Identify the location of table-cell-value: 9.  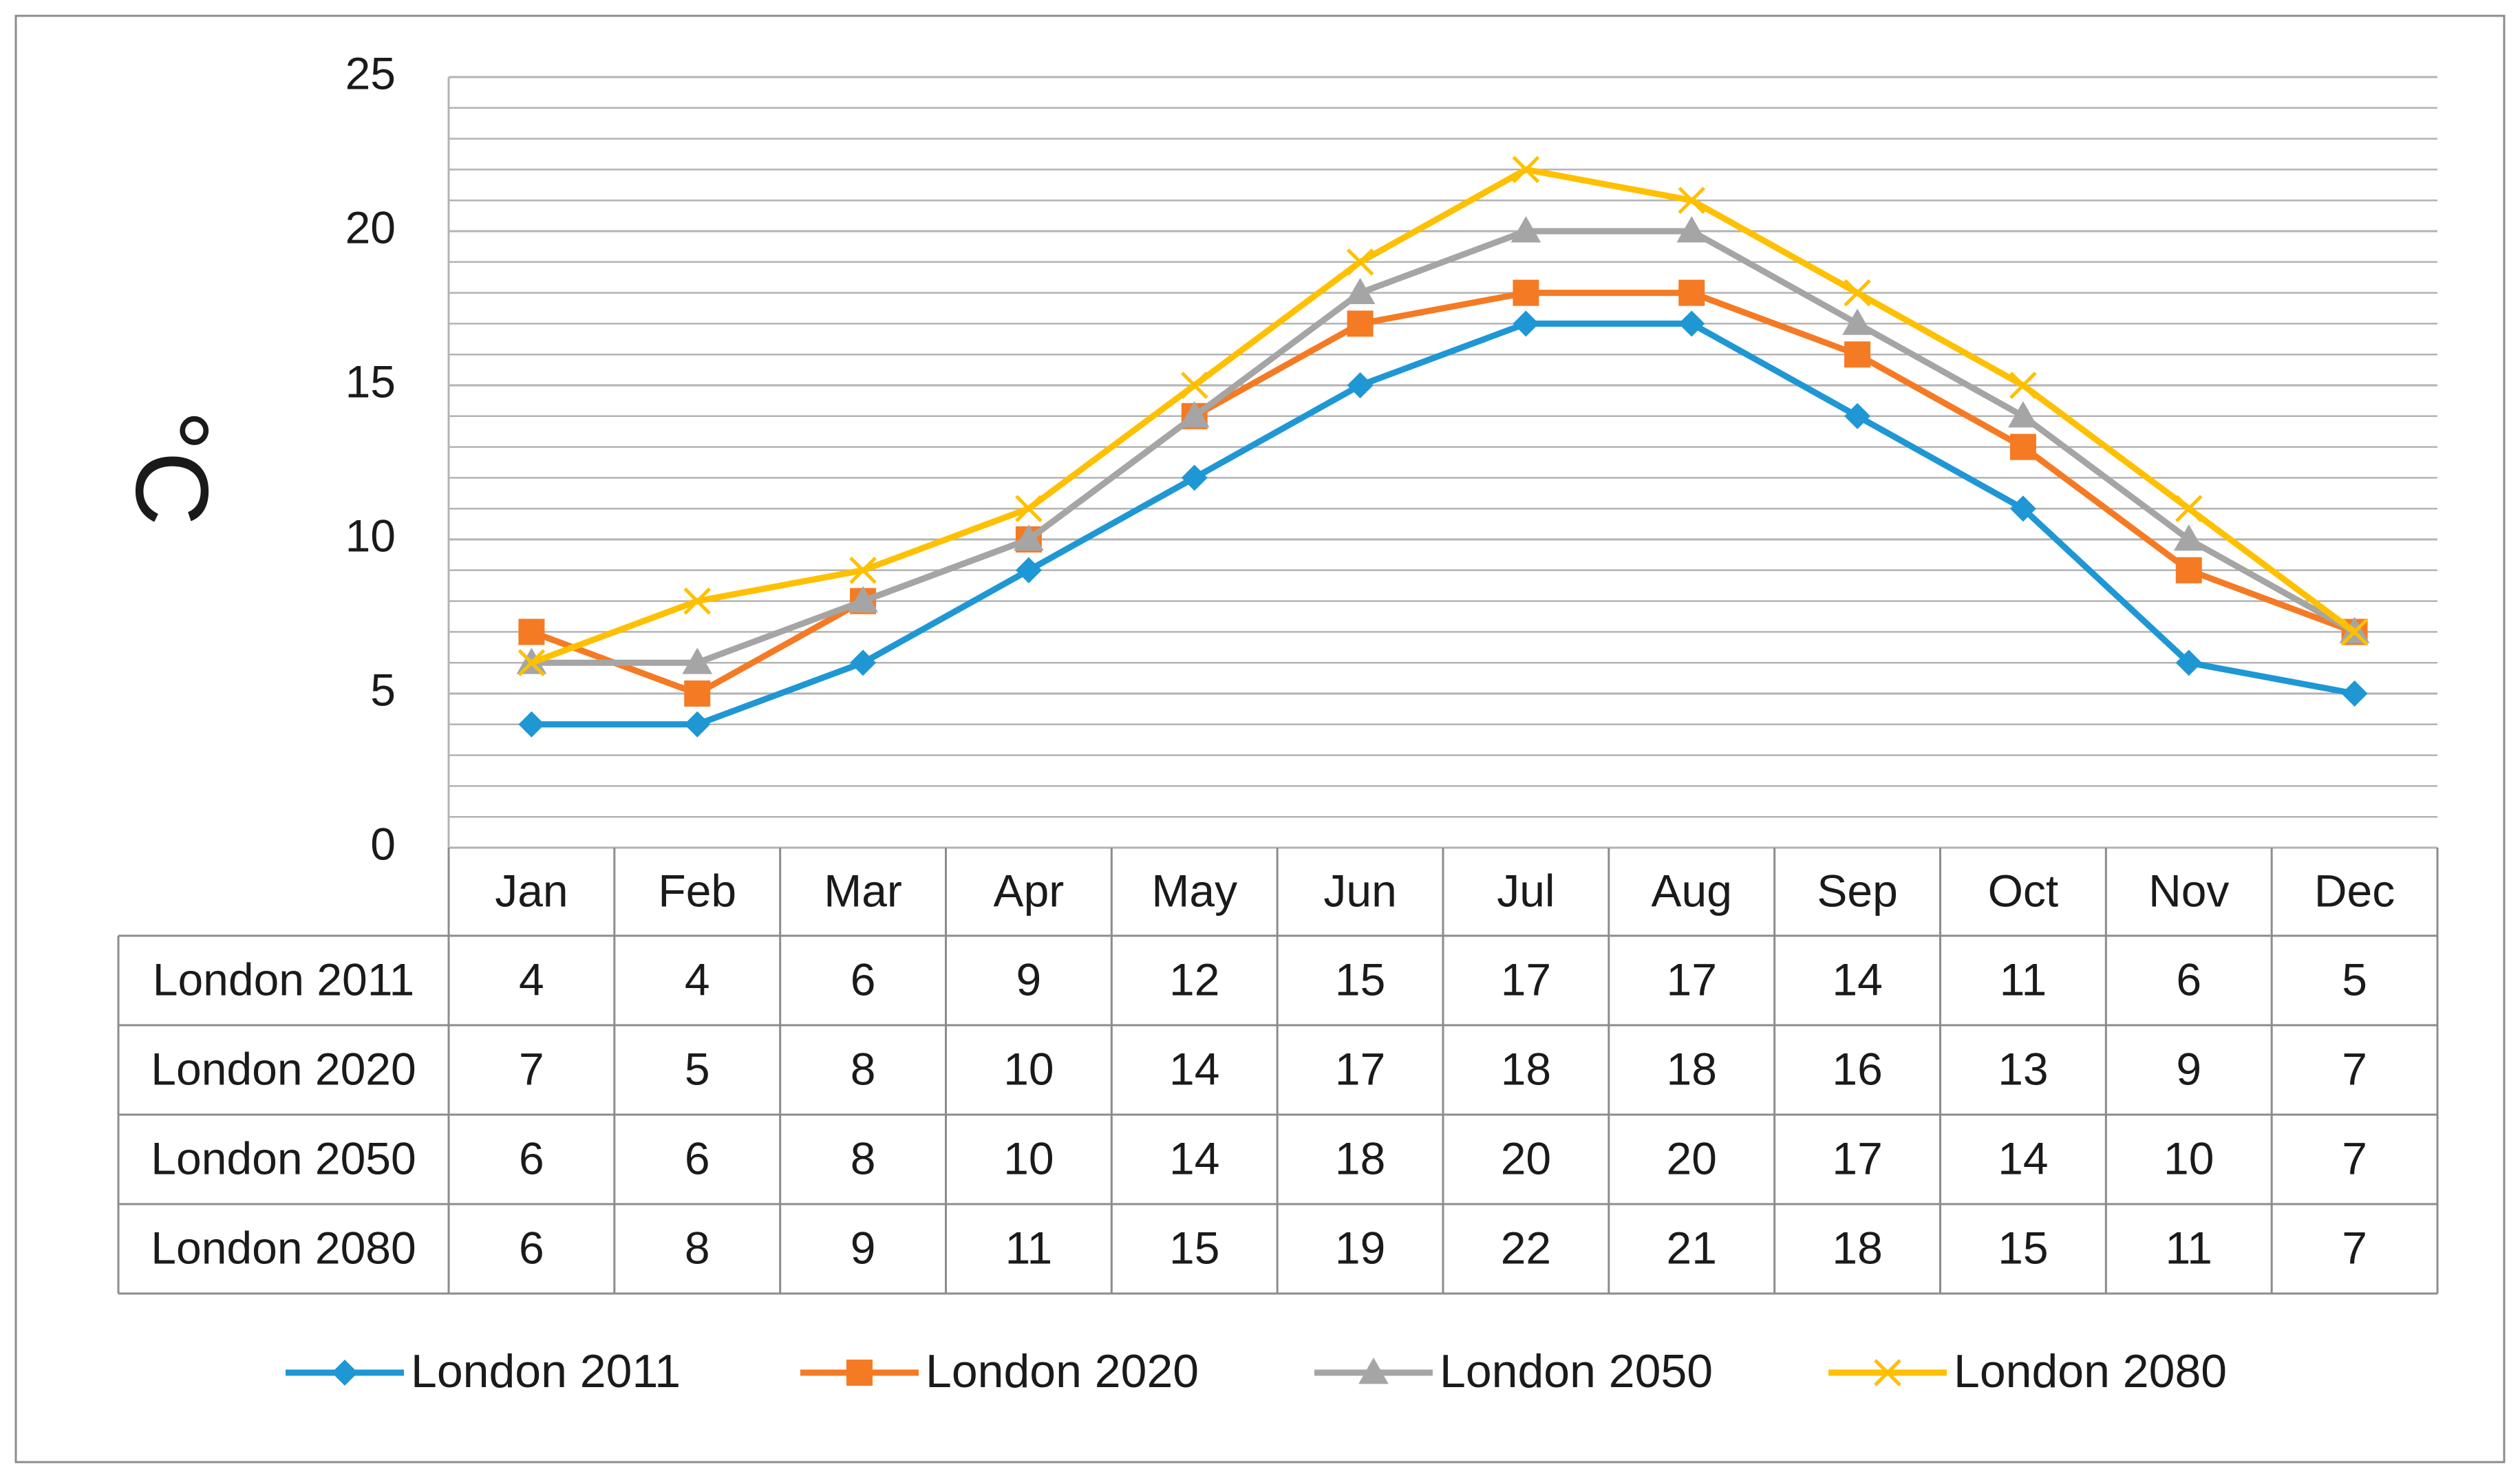
(1029, 980).